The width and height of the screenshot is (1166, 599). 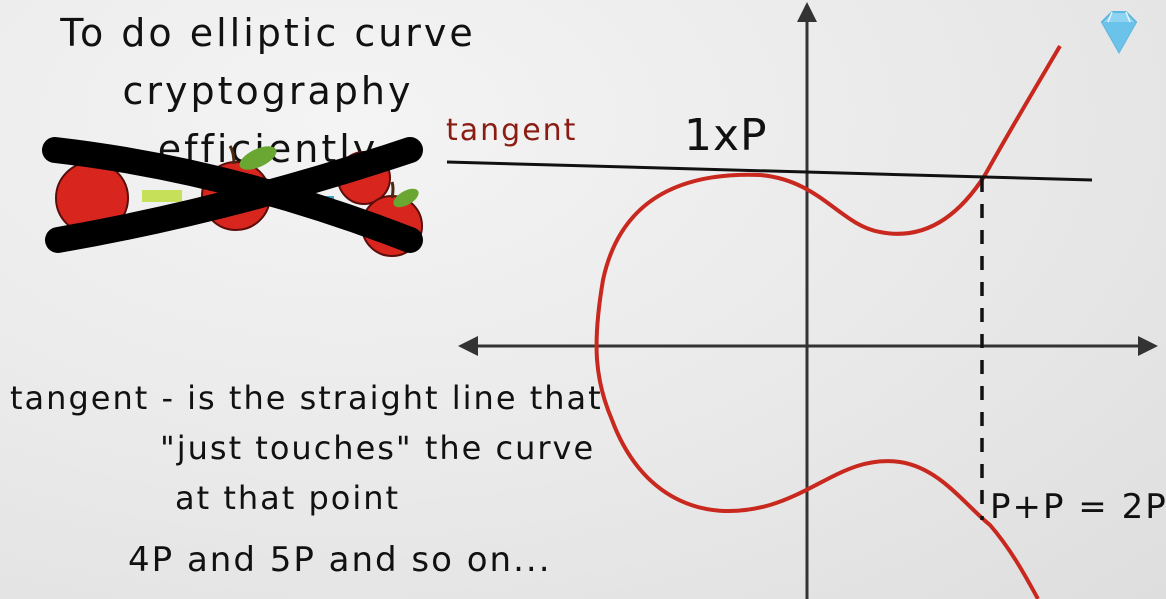 I want to click on result-label: P+P = 2P, so click(x=1078, y=507).